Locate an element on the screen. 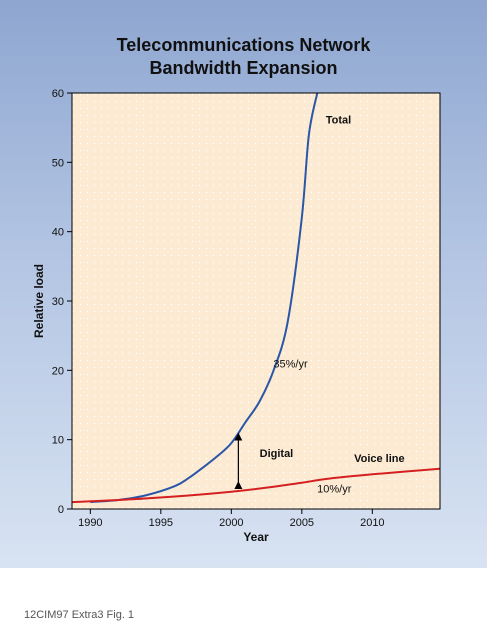 Image resolution: width=487 pixels, height=640 pixels. x-axis-label: Year is located at coordinates (256, 537).